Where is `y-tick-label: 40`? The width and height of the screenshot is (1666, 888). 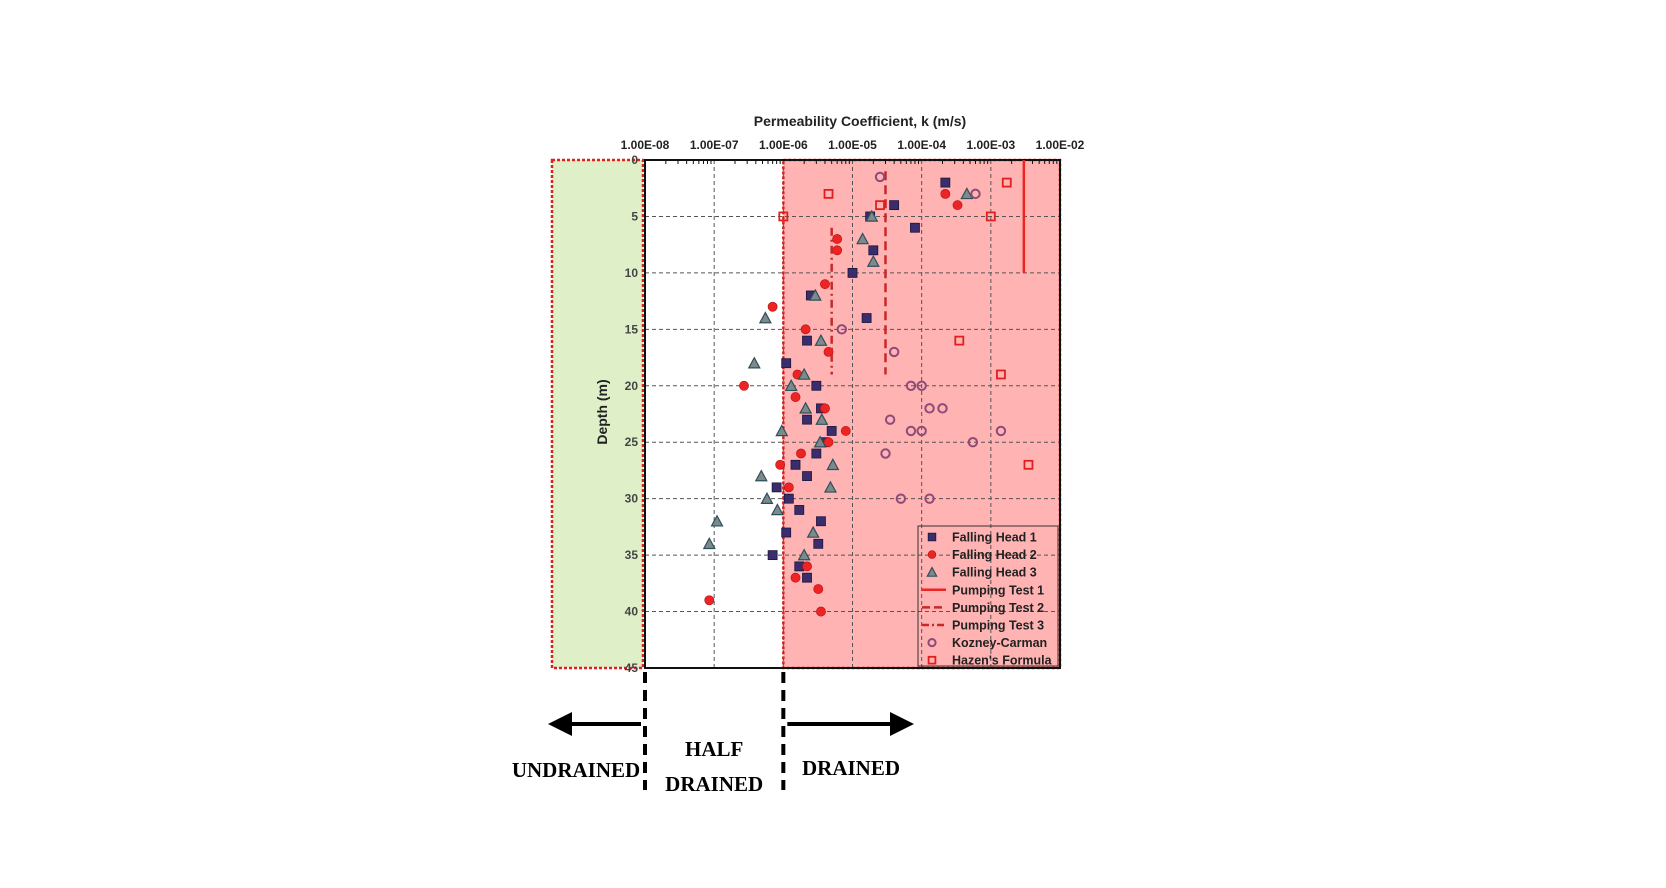
y-tick-label: 40 is located at coordinates (632, 612).